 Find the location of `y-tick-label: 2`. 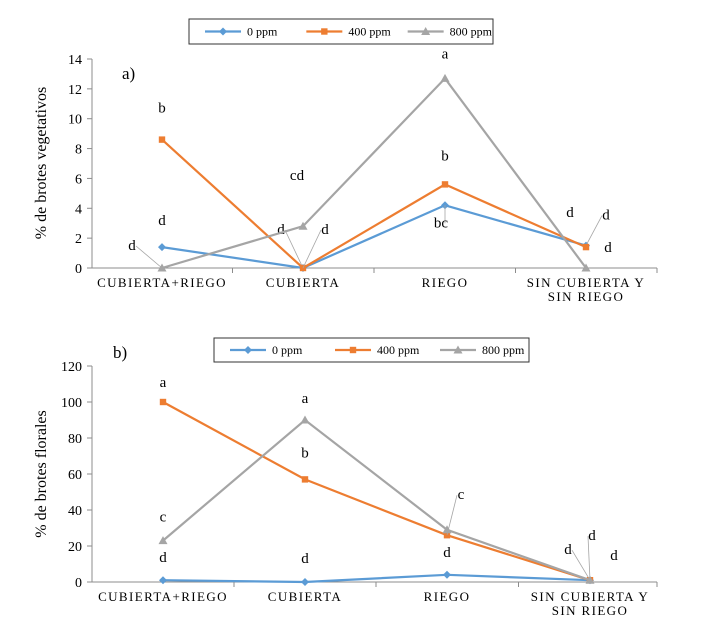

y-tick-label: 2 is located at coordinates (78, 239).